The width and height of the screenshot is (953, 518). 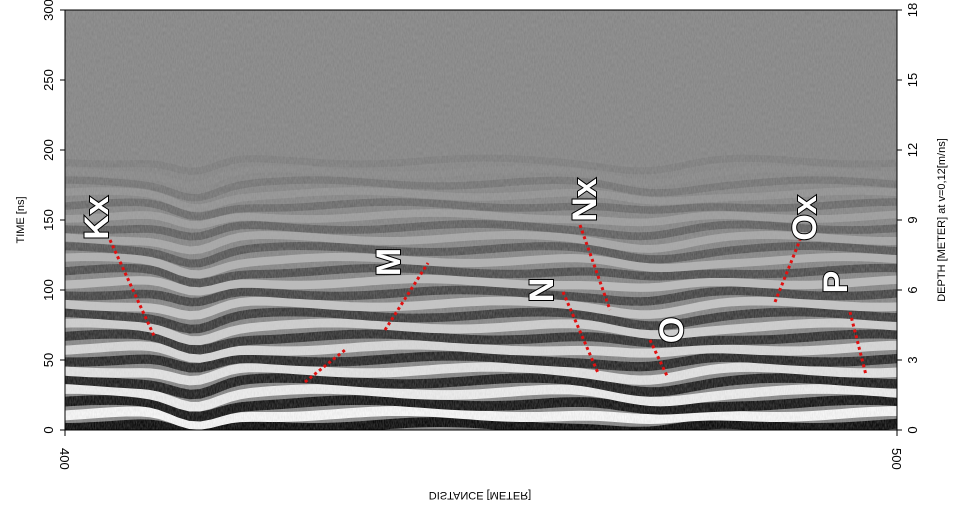 I want to click on y2-tick-label: 0, so click(x=912, y=429).